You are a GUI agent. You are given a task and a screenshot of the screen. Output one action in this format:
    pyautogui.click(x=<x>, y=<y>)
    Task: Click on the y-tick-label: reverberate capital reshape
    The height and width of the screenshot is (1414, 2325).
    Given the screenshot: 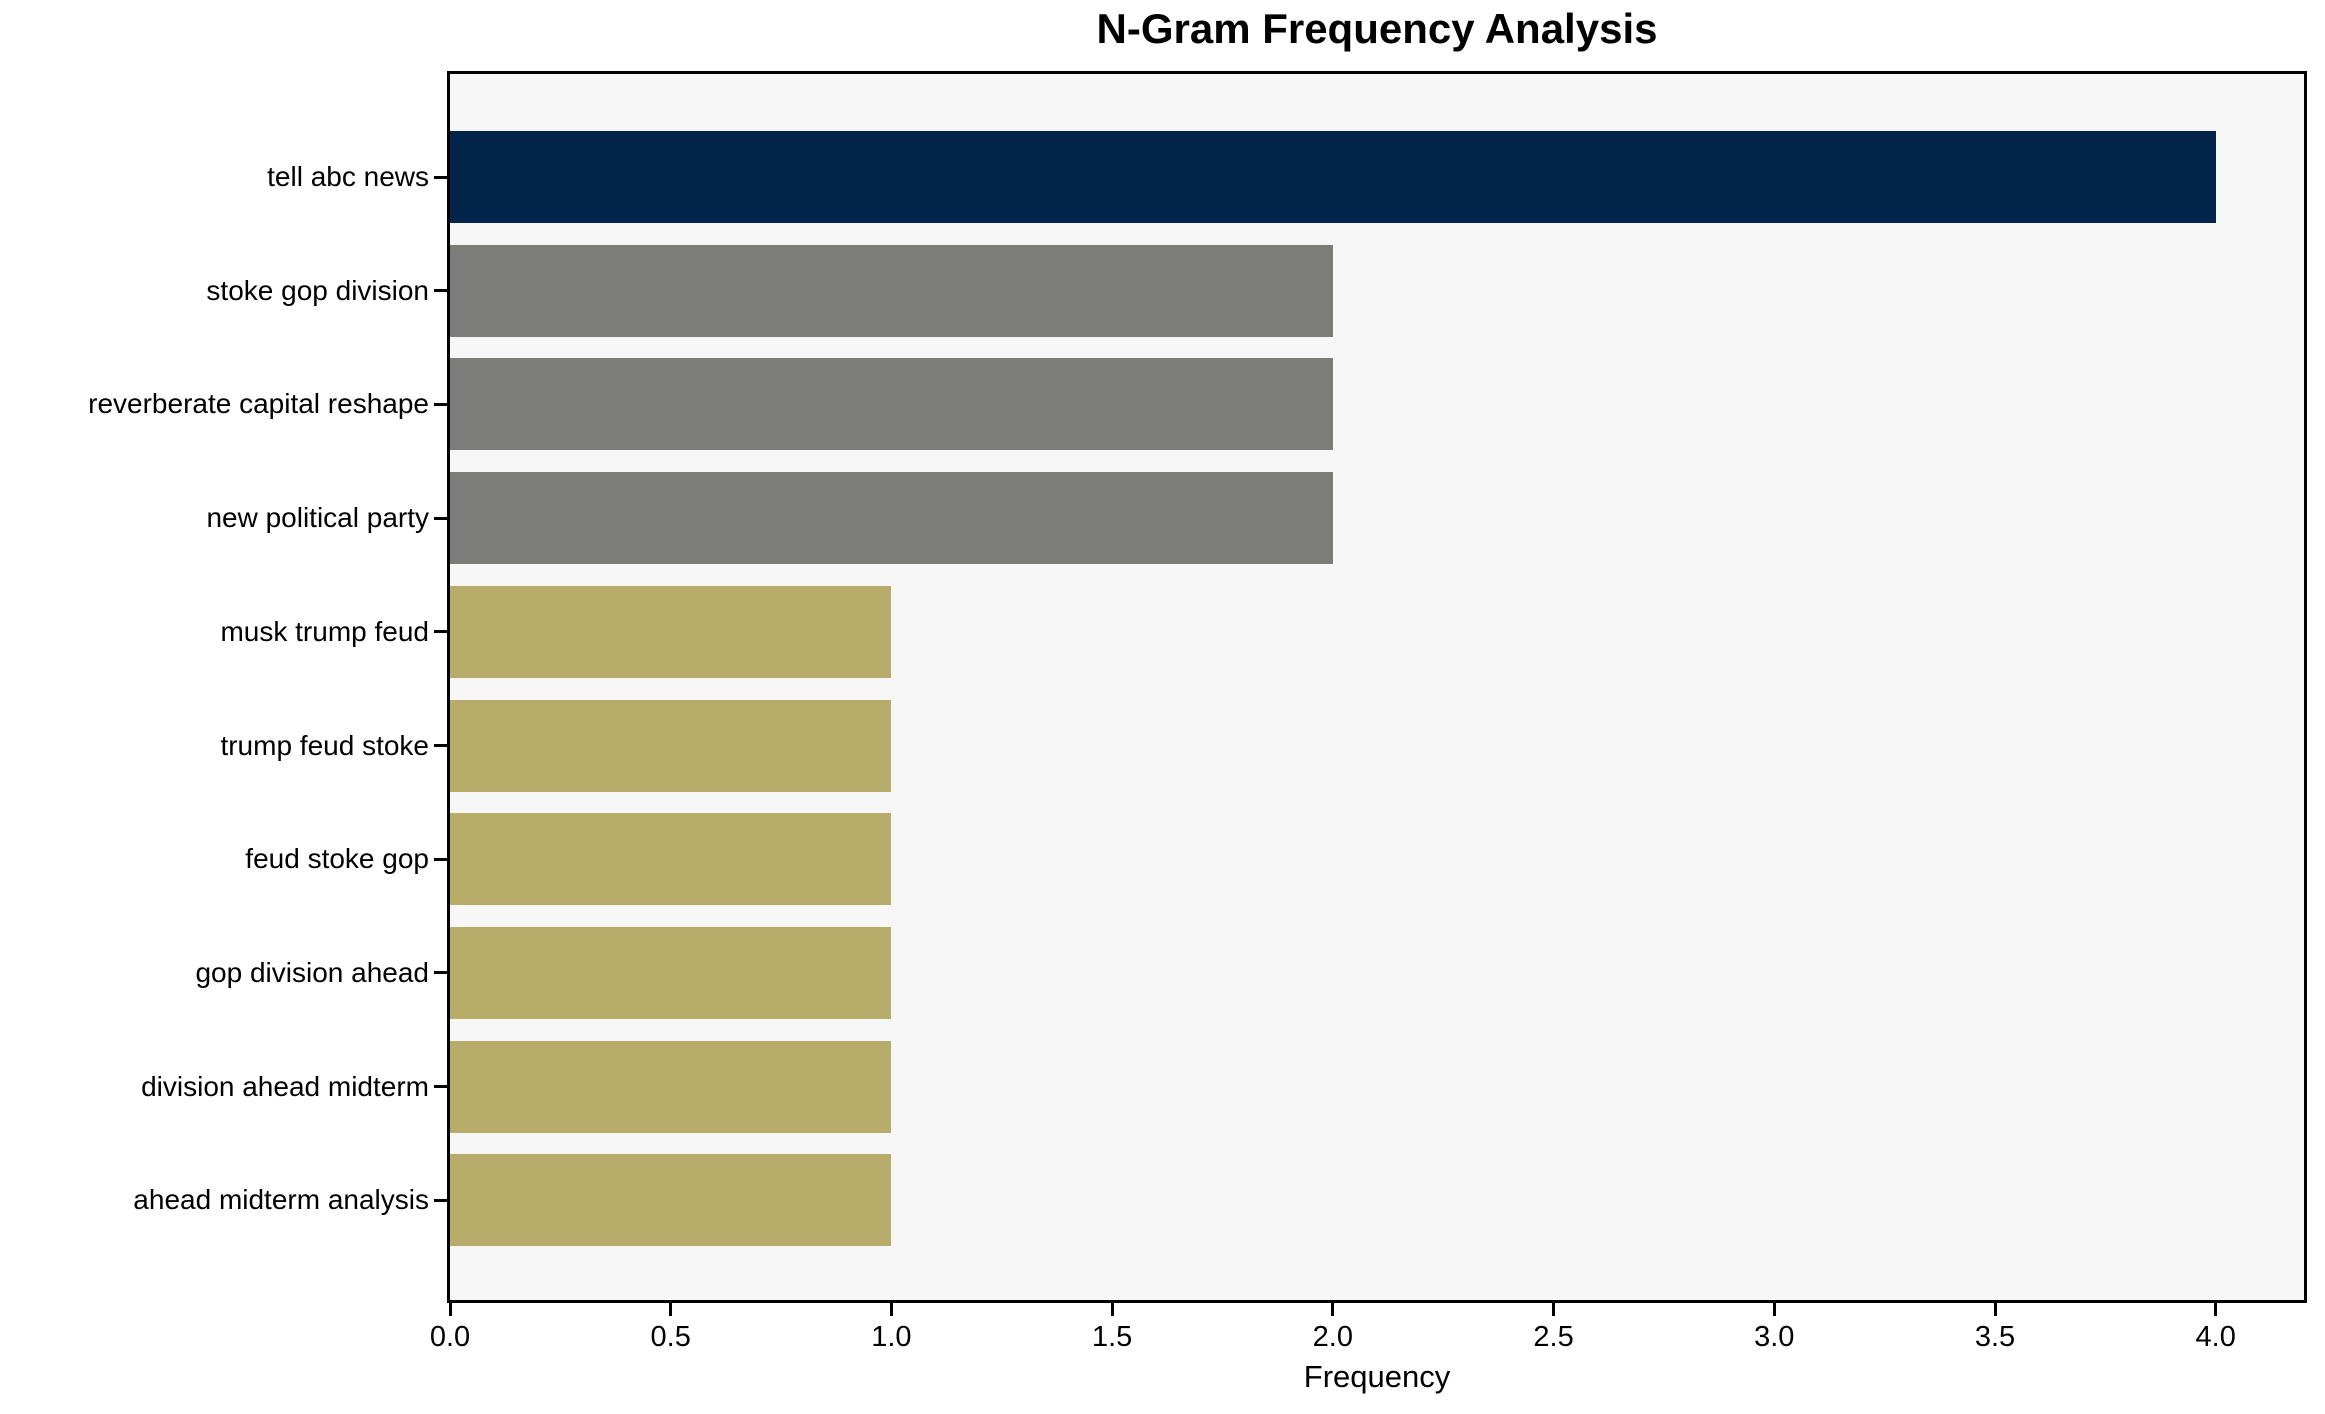 What is the action you would take?
    pyautogui.click(x=258, y=404)
    